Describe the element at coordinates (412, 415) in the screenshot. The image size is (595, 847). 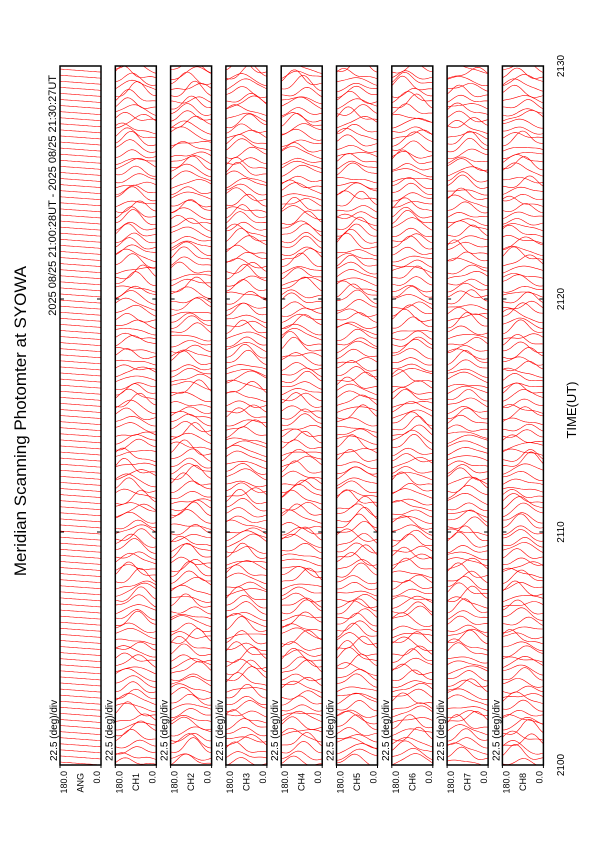
I see `traces` at that location.